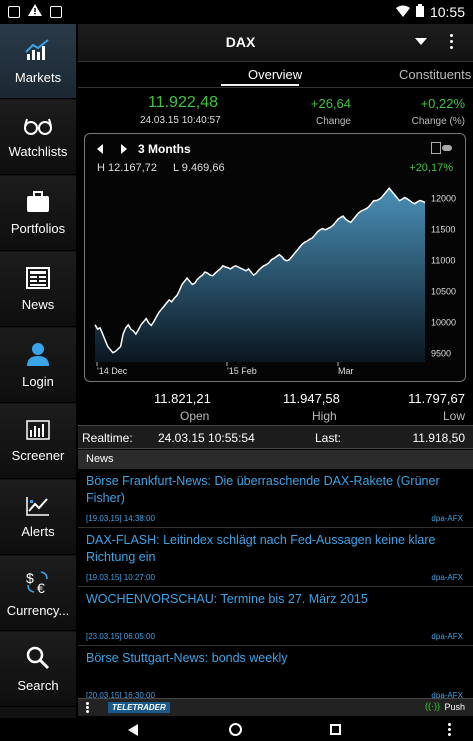  I want to click on chart-toggle-icon, so click(442, 148).